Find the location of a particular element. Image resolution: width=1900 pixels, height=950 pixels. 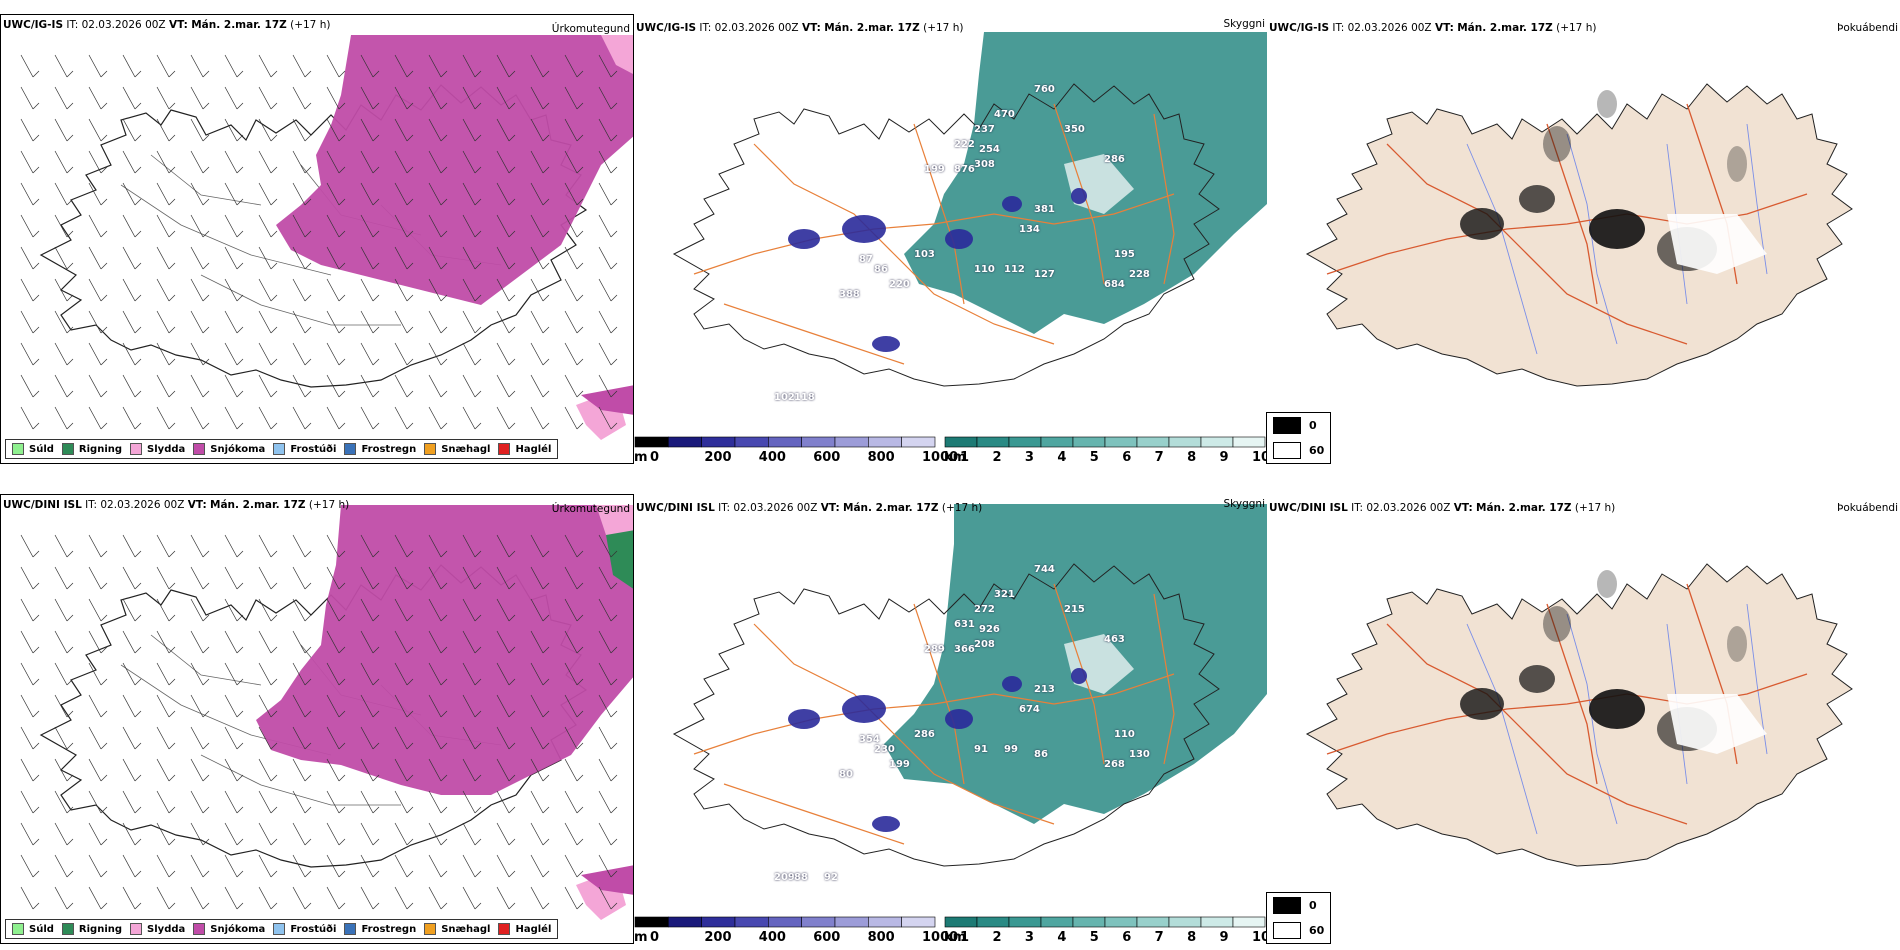

scale-unit: km is located at coordinates (955, 937).